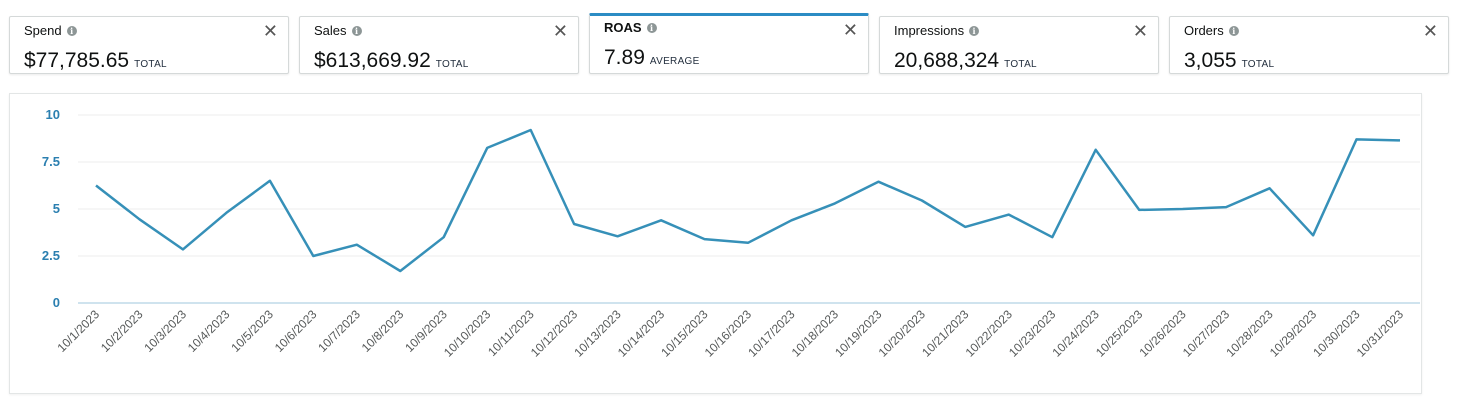 This screenshot has height=405, width=1460. I want to click on metric-label: Orders, so click(1204, 30).